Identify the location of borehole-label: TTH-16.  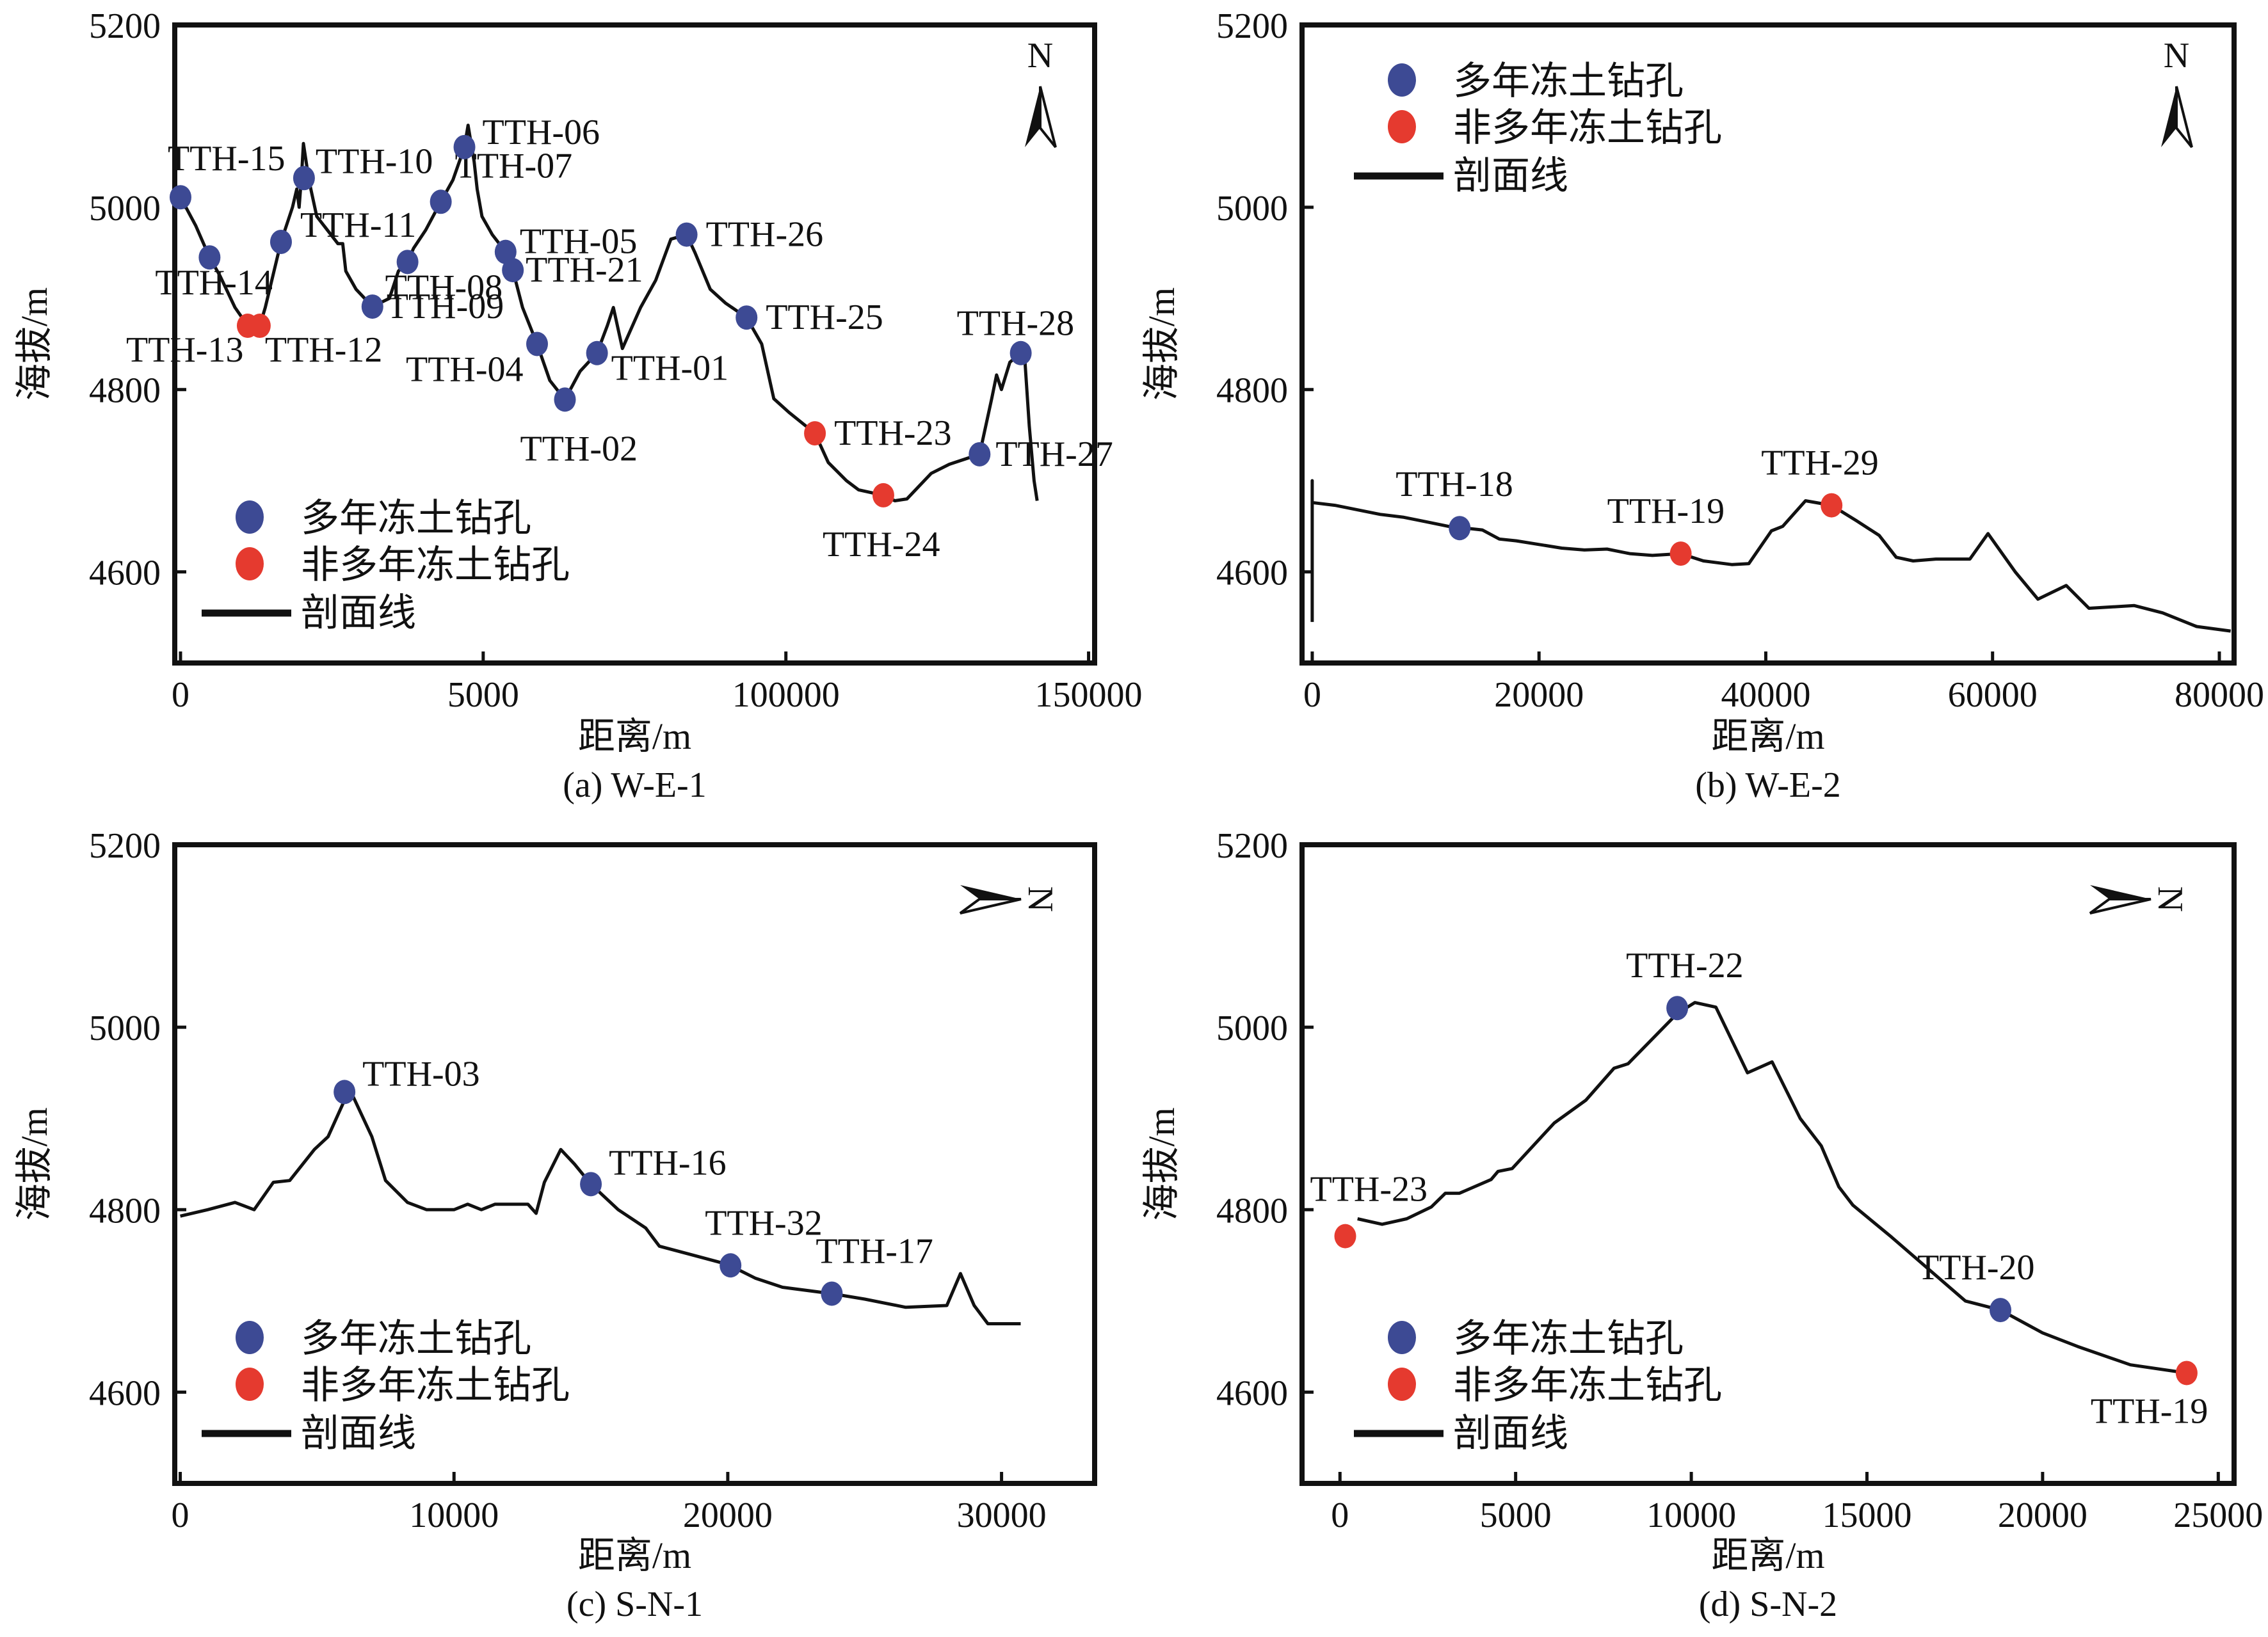
(668, 1163).